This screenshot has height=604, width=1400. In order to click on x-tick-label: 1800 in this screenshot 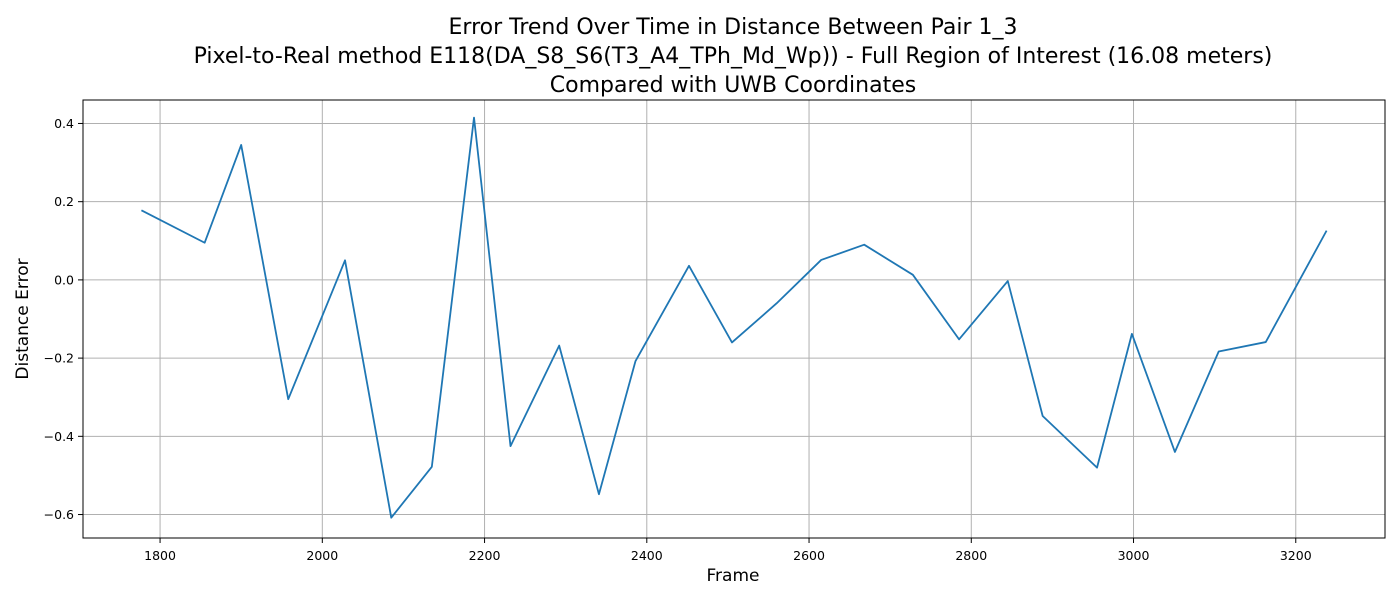, I will do `click(160, 555)`.